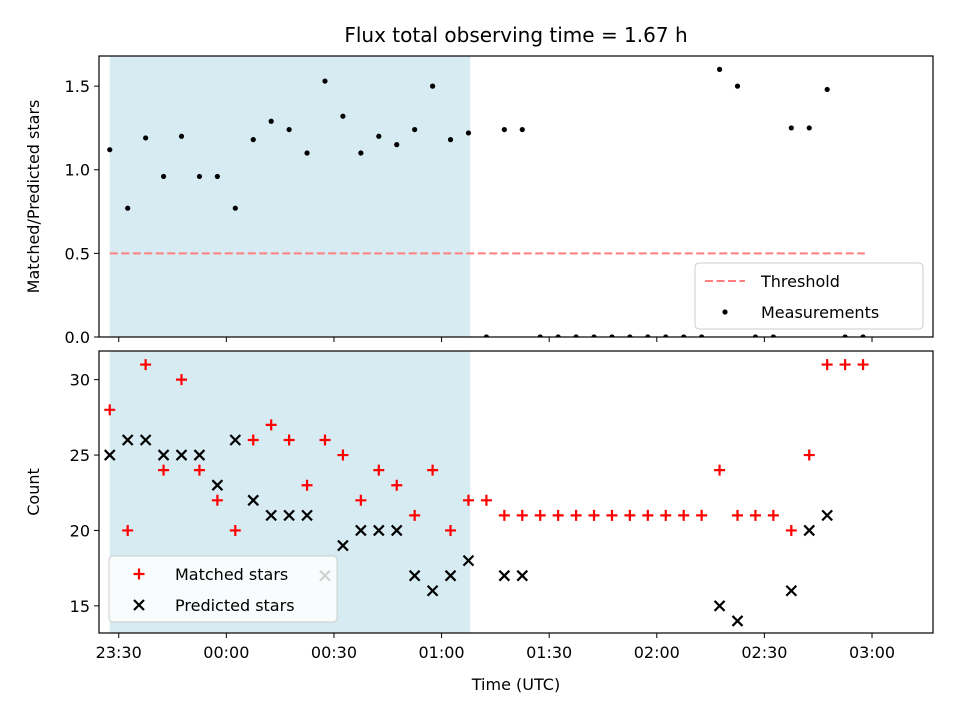  What do you see at coordinates (515, 684) in the screenshot?
I see `x-axis-label: Time (UTC)` at bounding box center [515, 684].